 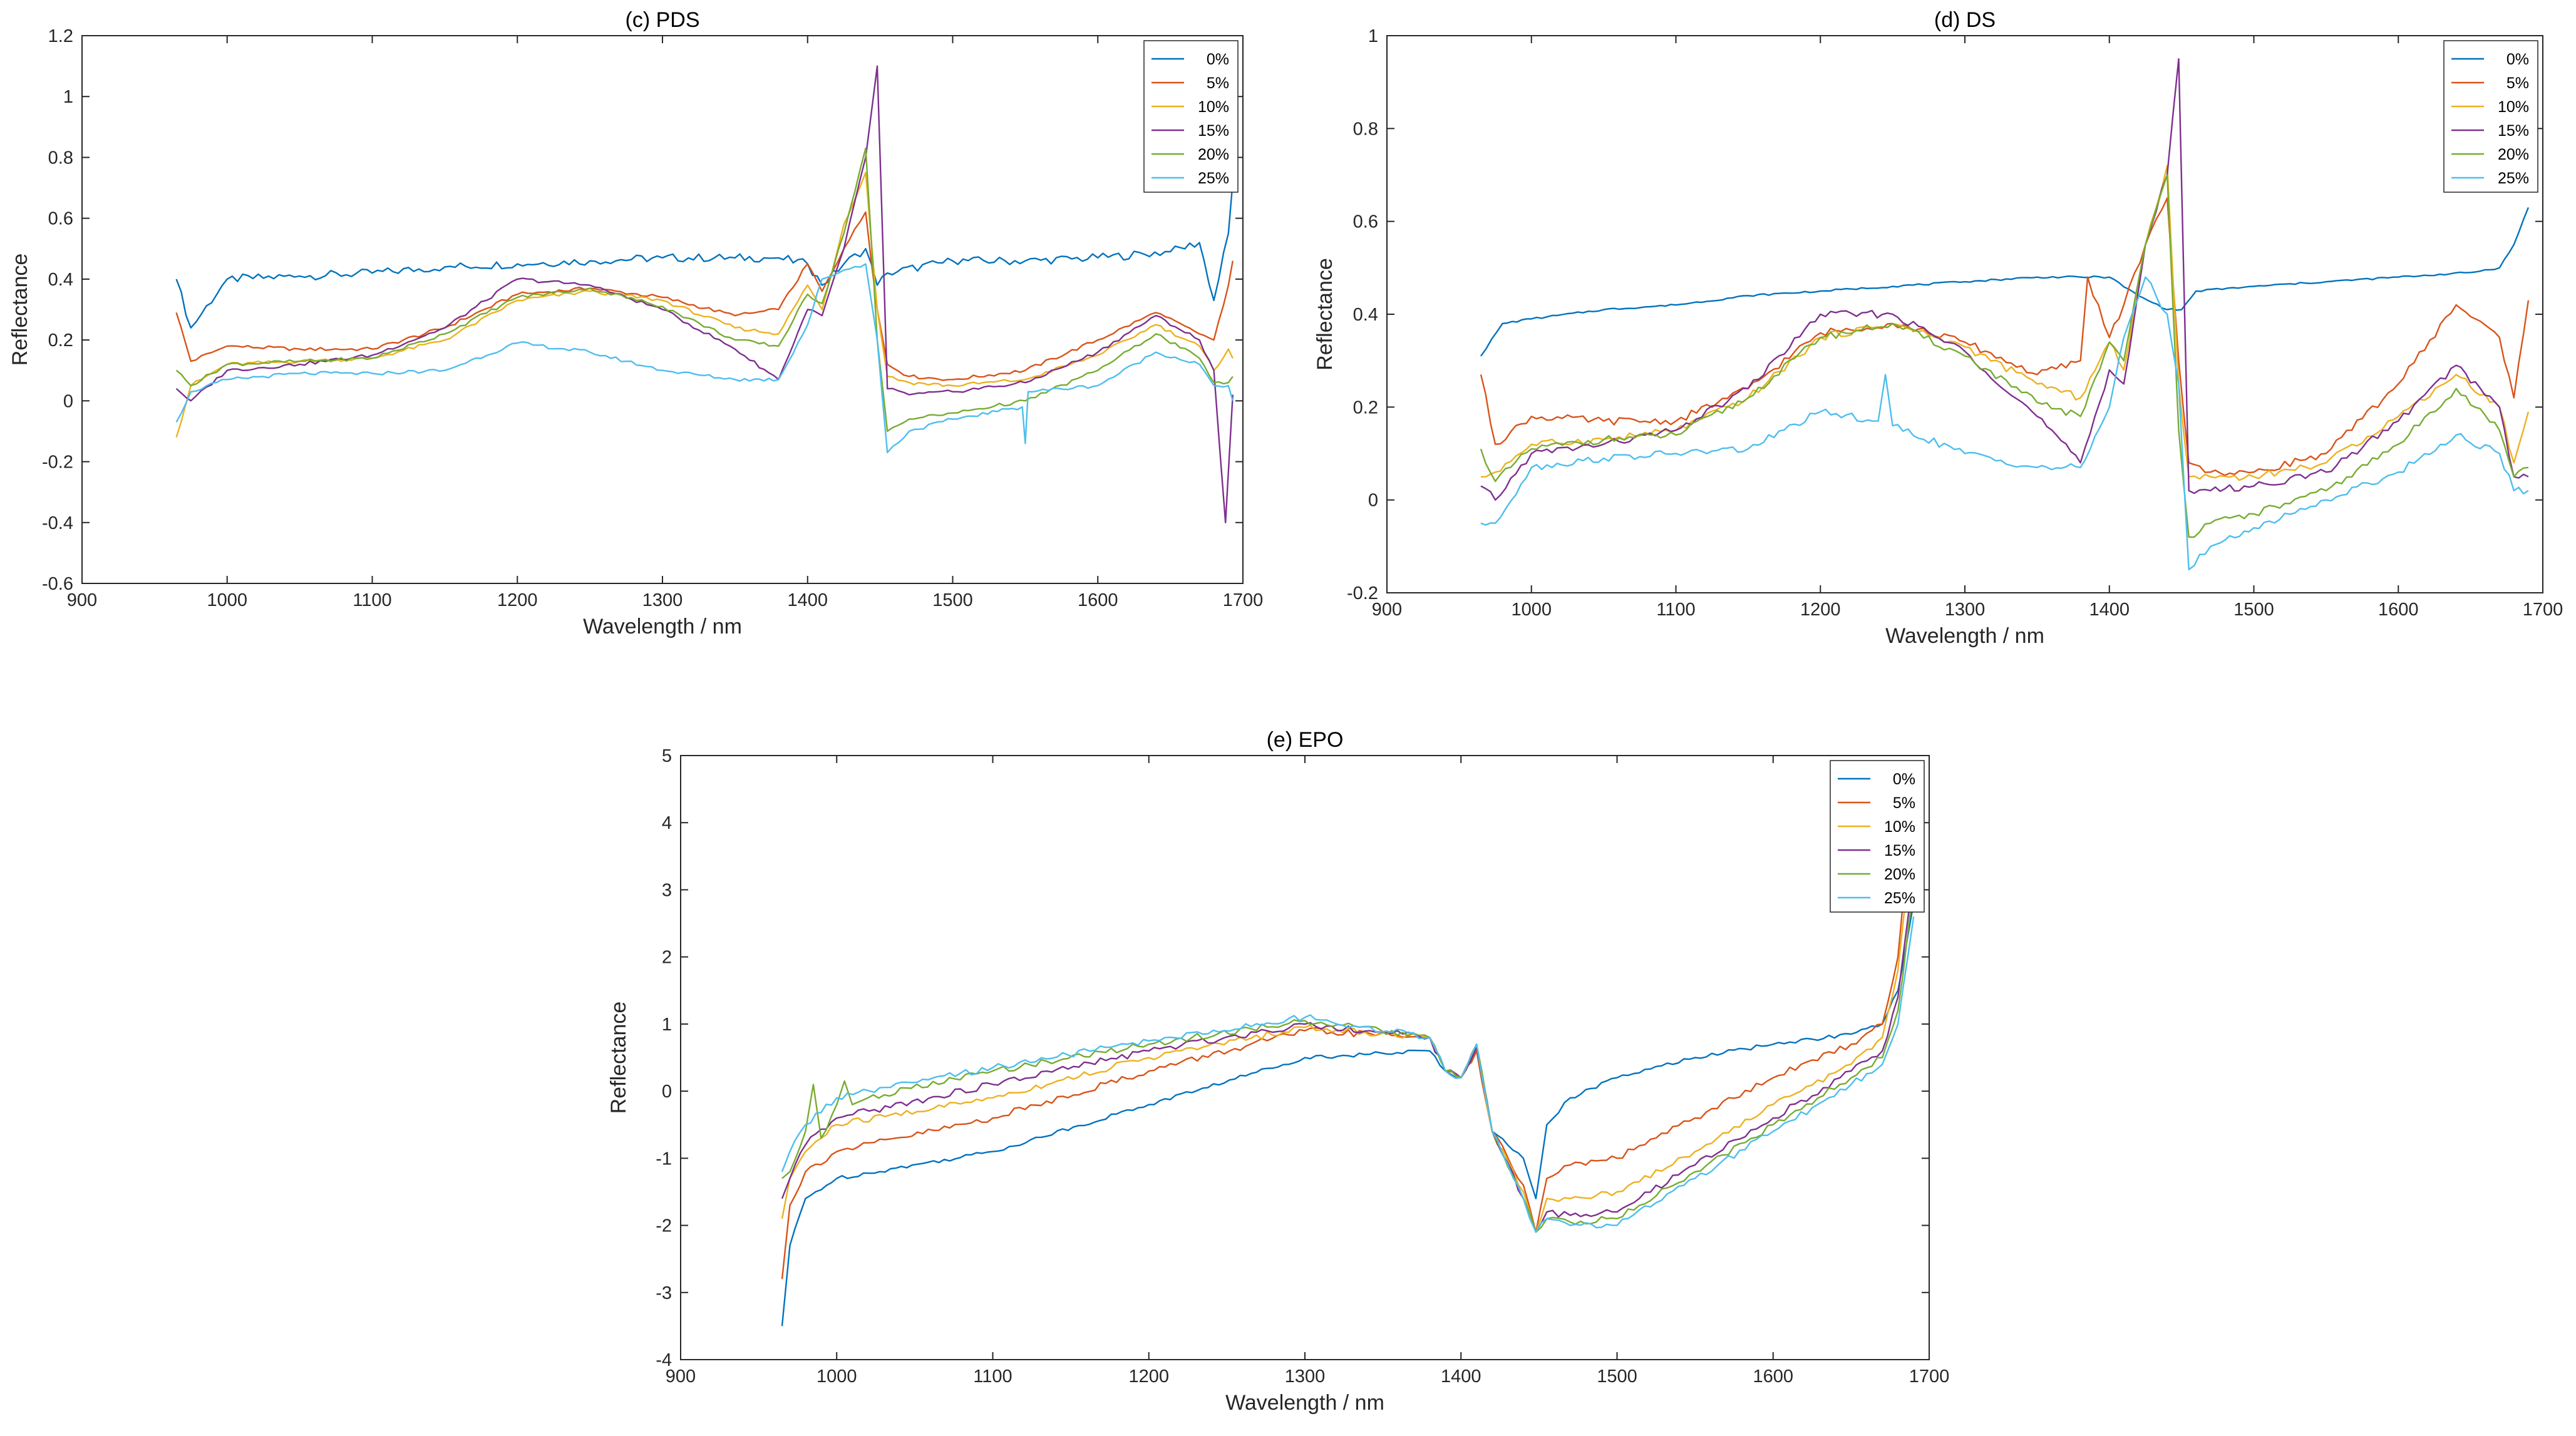 I want to click on chart-title: (d) DS, so click(x=1965, y=20).